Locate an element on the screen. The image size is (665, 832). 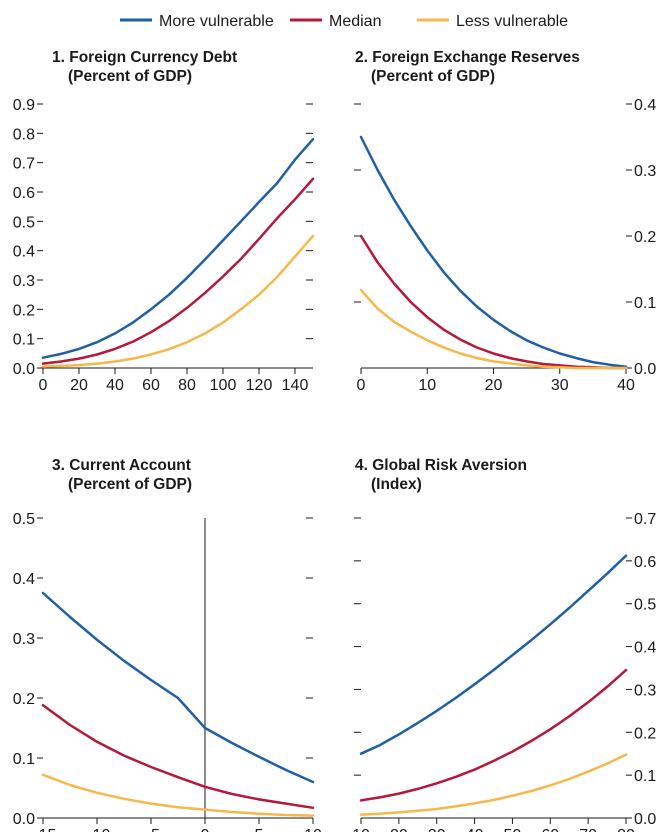
x-tick-label: 5 is located at coordinates (259, 829).